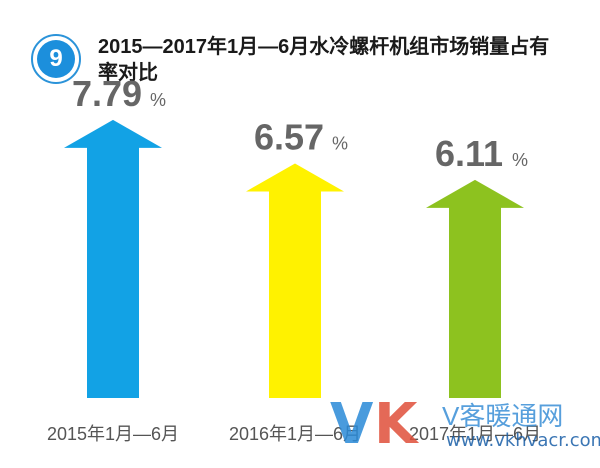 The height and width of the screenshot is (468, 600). What do you see at coordinates (469, 153) in the screenshot?
I see `value-label-3: 6.11` at bounding box center [469, 153].